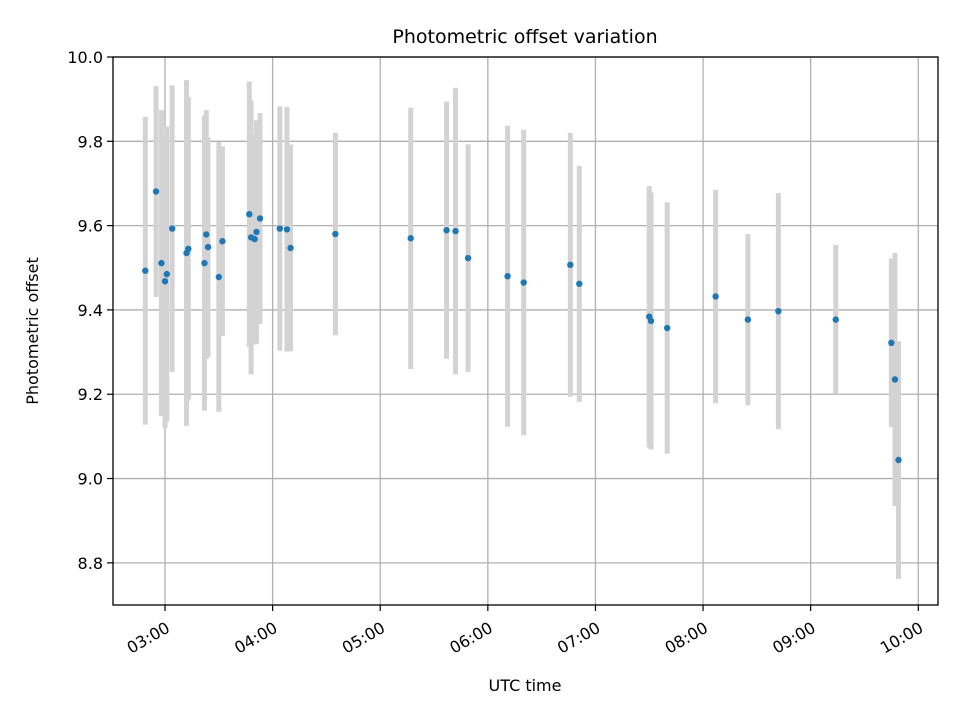  What do you see at coordinates (90, 226) in the screenshot?
I see `y-tick-label: 9.6` at bounding box center [90, 226].